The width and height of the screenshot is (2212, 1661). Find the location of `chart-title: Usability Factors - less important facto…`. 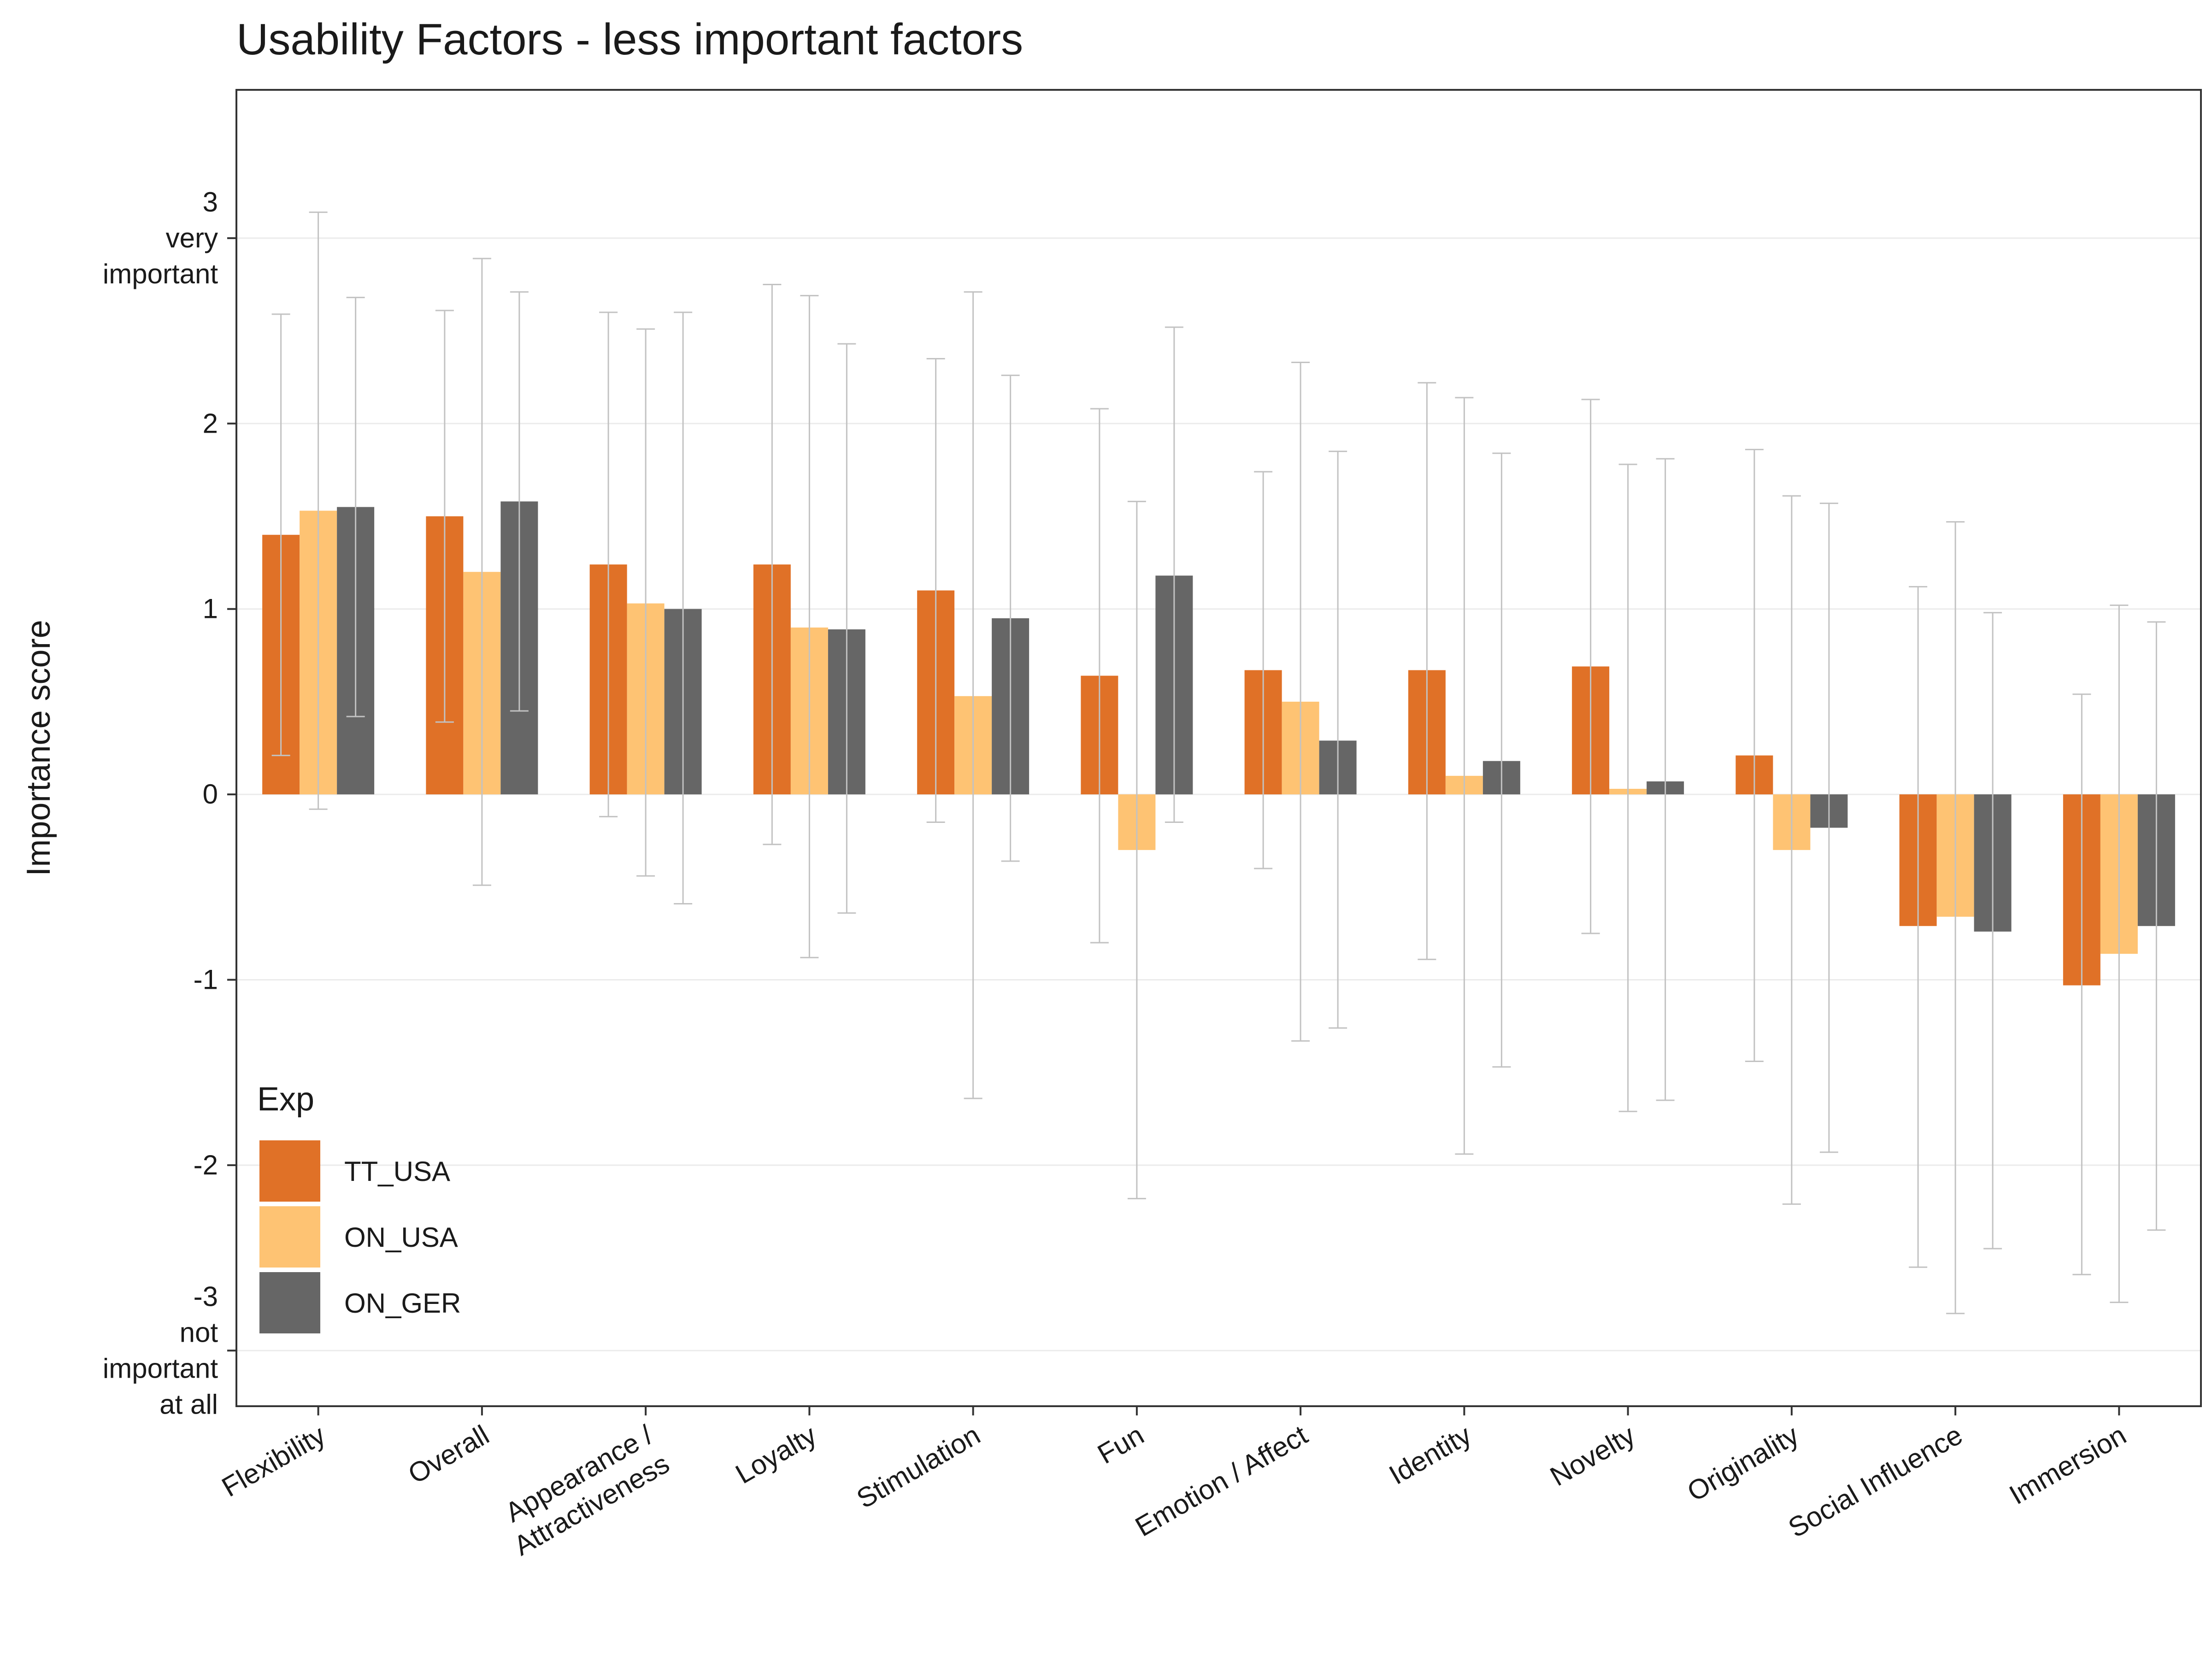

chart-title: Usability Factors - less important facto… is located at coordinates (629, 39).